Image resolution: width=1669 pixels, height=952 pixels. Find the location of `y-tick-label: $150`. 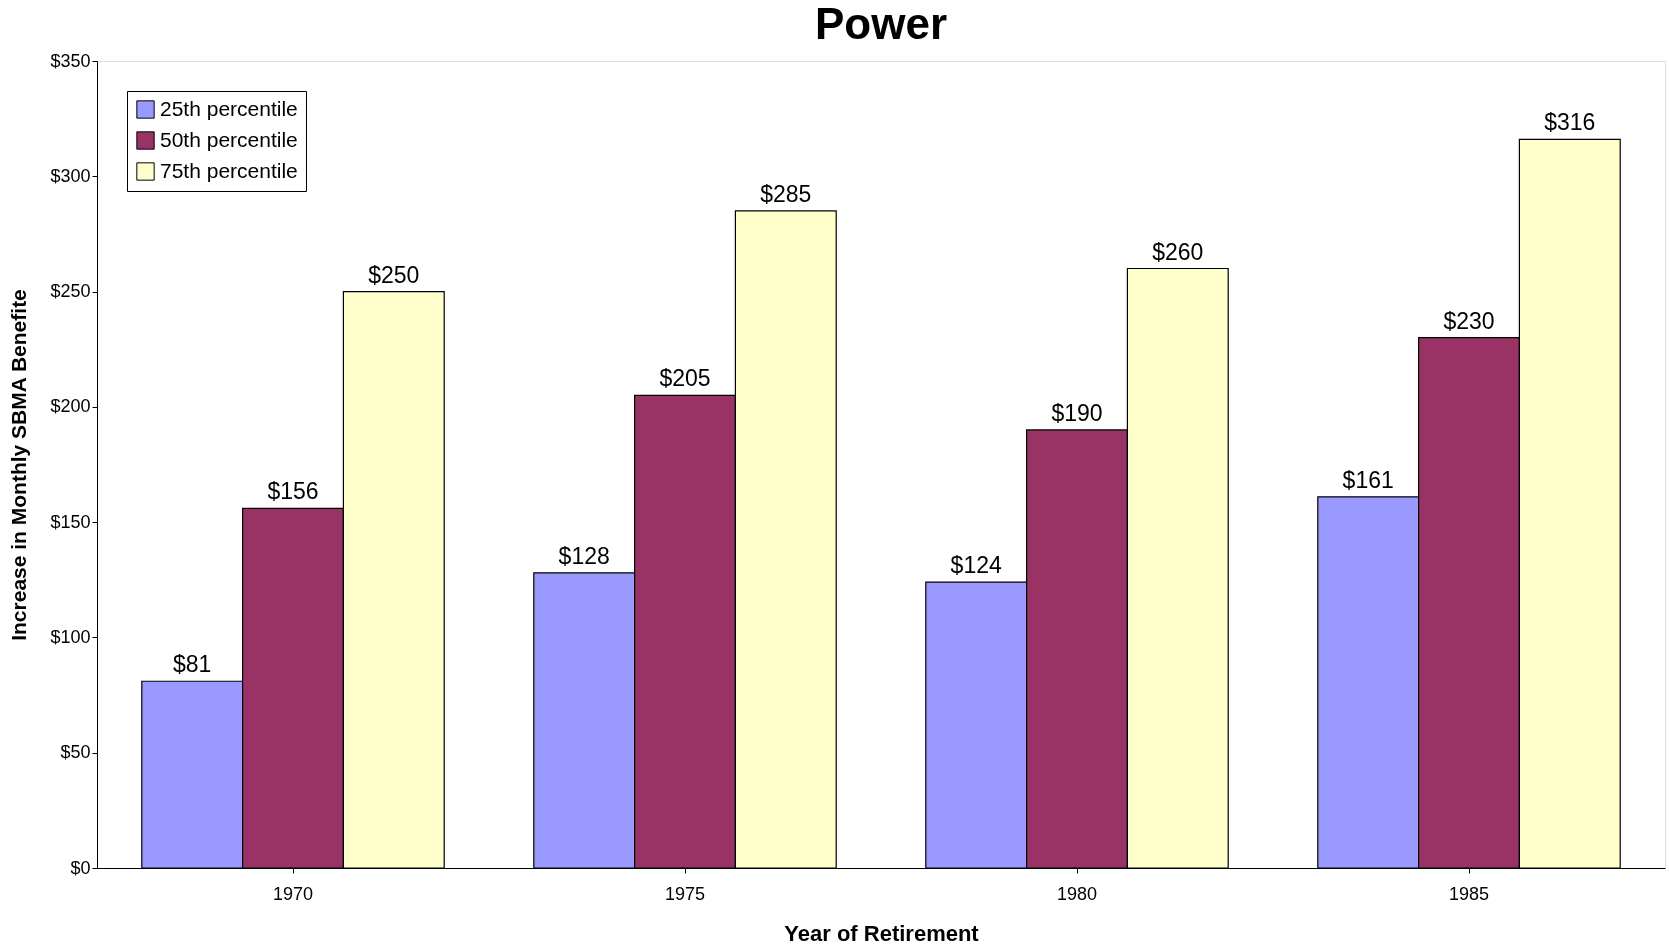

y-tick-label: $150 is located at coordinates (70, 521).